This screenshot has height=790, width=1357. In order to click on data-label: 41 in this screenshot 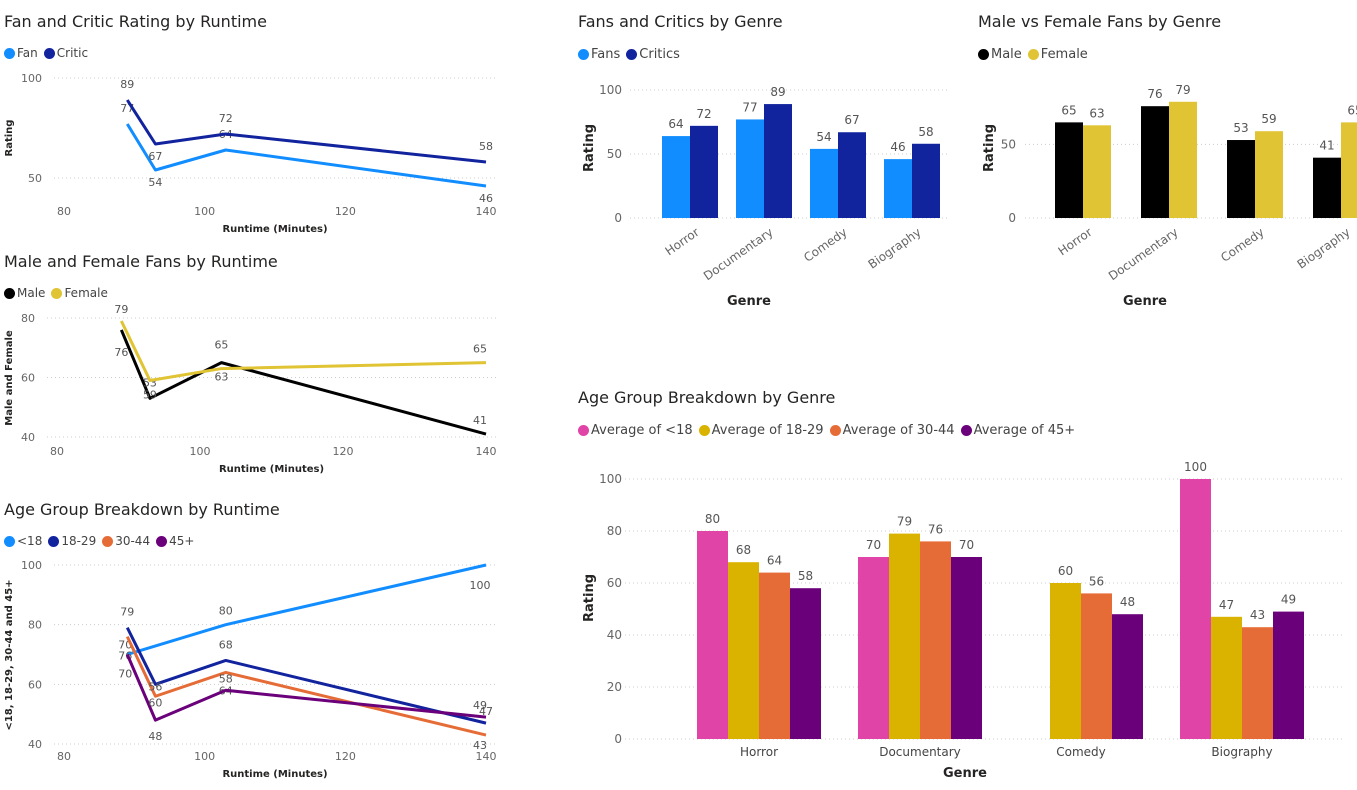, I will do `click(480, 420)`.